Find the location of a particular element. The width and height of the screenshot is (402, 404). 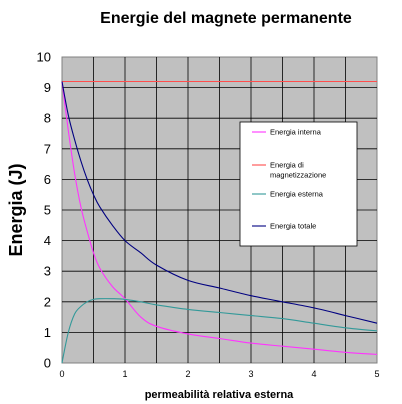

y-tick-label: 9 is located at coordinates (47, 87).